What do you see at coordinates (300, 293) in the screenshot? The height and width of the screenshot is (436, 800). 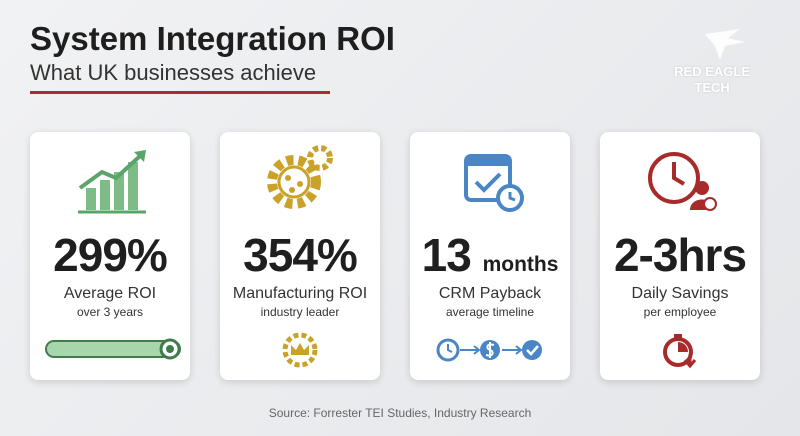 I see `card-label: Manufacturing ROI` at bounding box center [300, 293].